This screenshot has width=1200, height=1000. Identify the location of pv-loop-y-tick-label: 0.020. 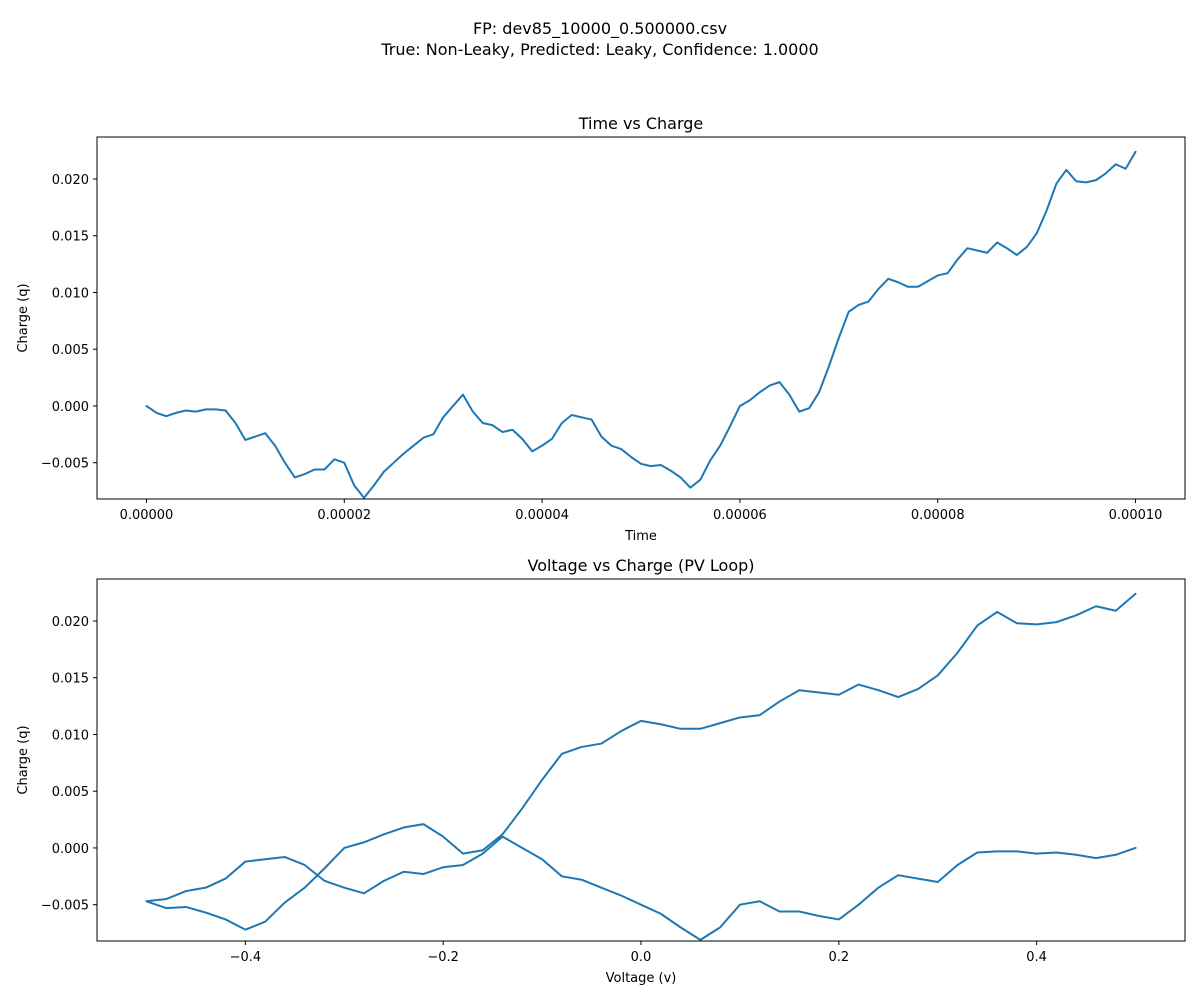
(70, 622).